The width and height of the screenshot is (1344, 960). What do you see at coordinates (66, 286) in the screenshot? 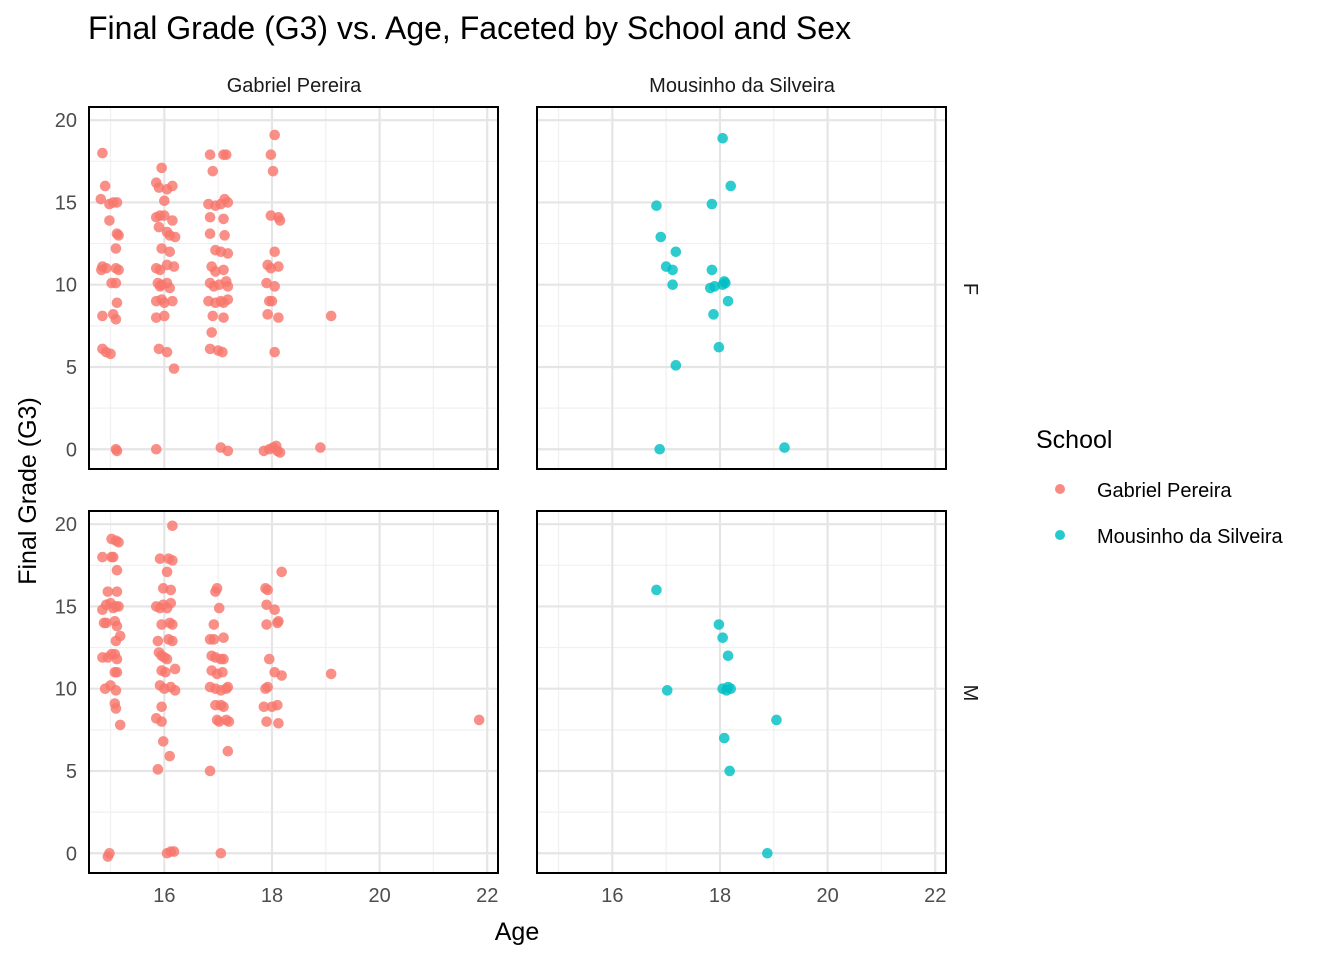
I see `y-tick-label: 10` at bounding box center [66, 286].